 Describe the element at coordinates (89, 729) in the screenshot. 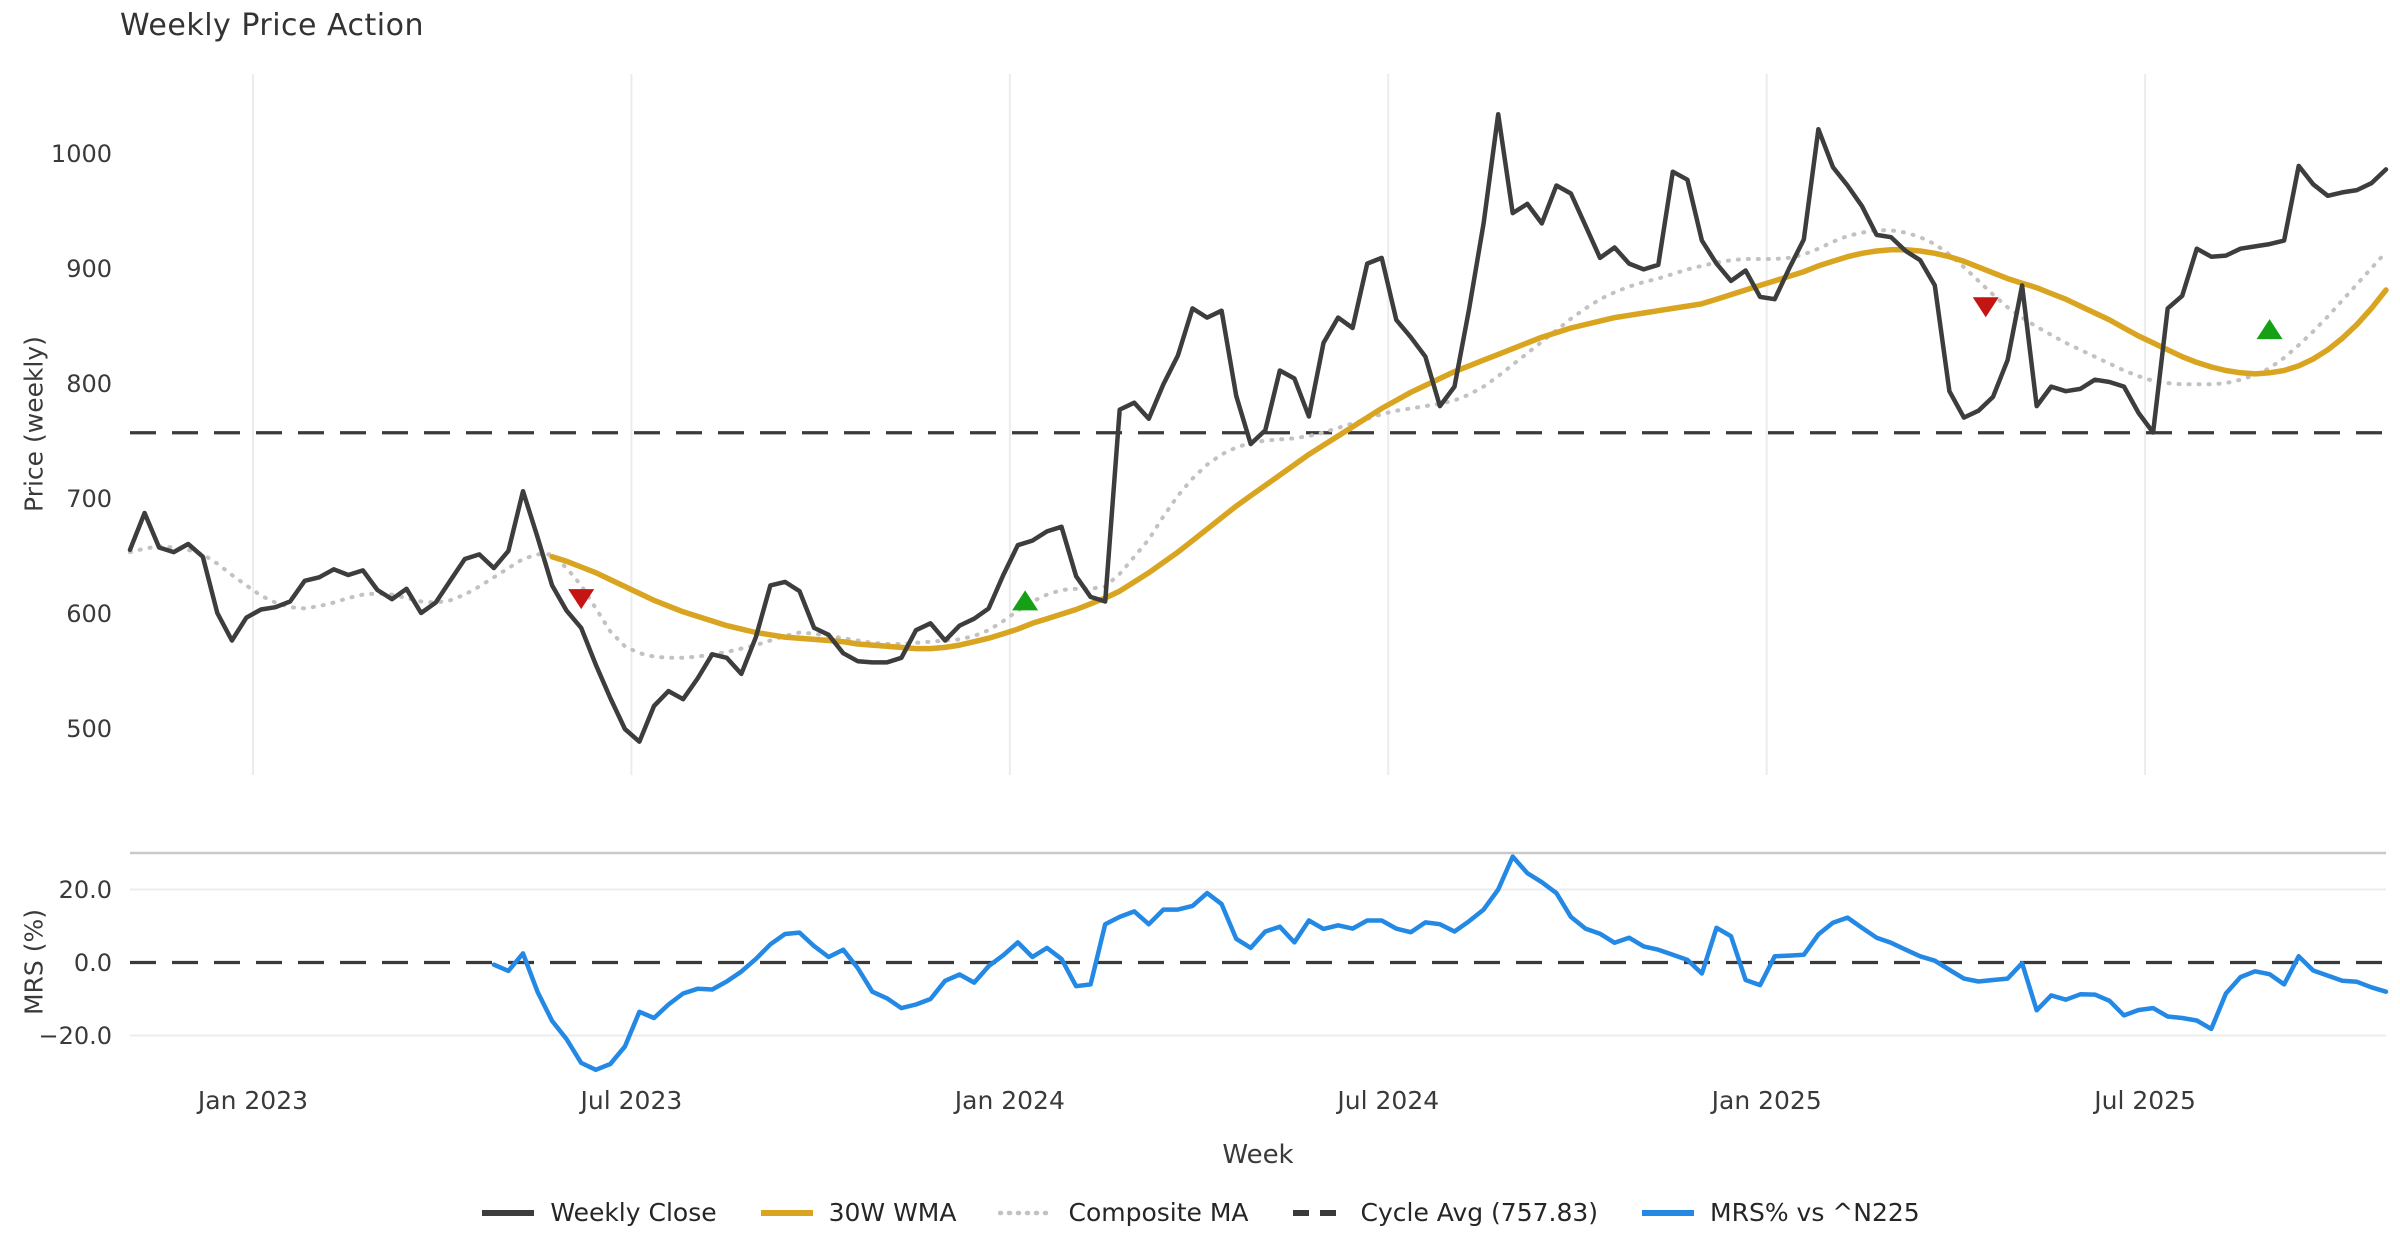

I see `main-y-tick-label: 500` at that location.